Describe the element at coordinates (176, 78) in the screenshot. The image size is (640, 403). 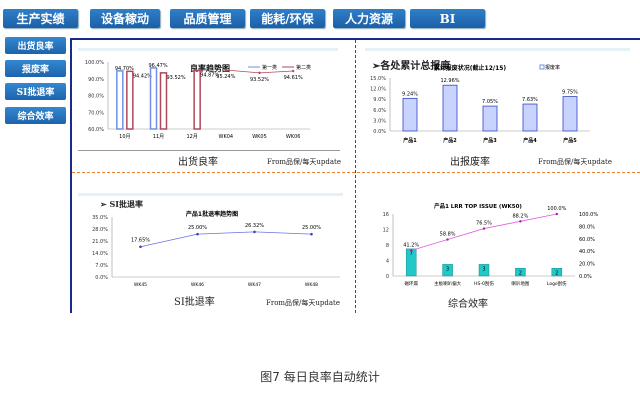
I see `yield-bar-label: 93.52%` at that location.